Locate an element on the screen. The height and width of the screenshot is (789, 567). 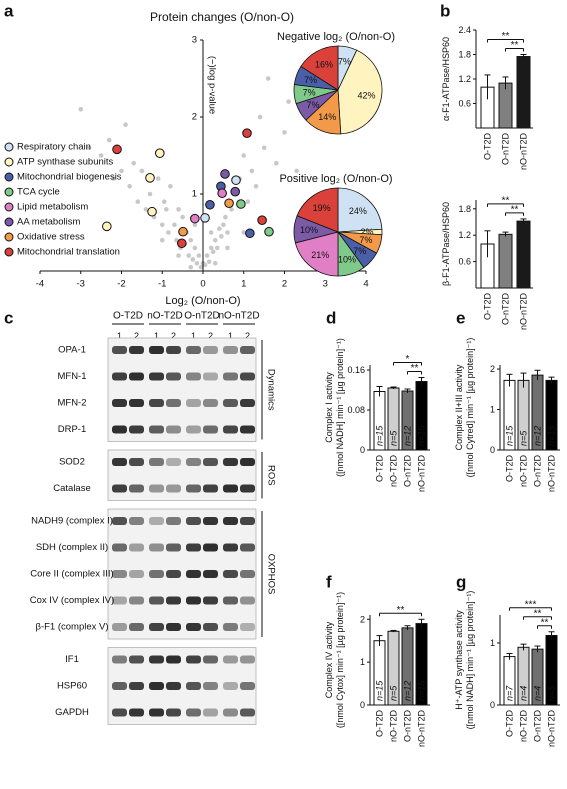
panel-letter: d is located at coordinates (331, 318).